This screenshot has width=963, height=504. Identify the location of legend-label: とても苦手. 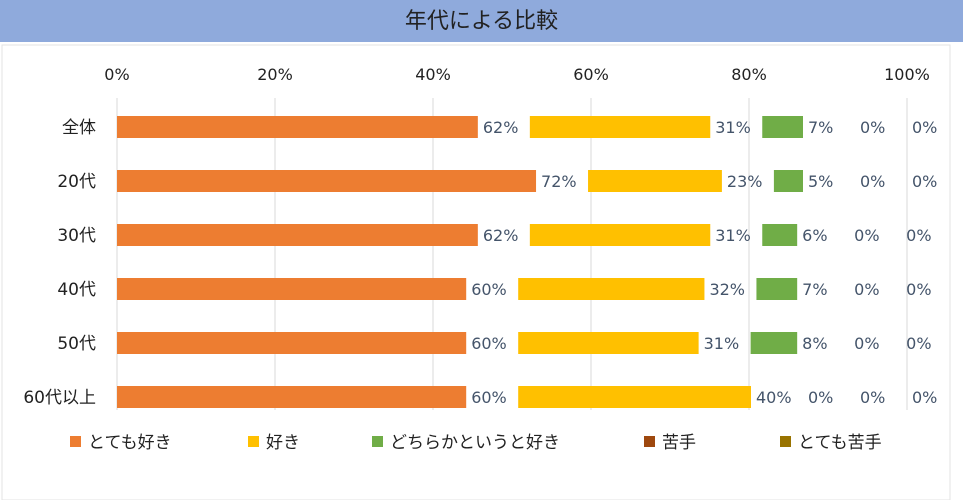
(840, 443).